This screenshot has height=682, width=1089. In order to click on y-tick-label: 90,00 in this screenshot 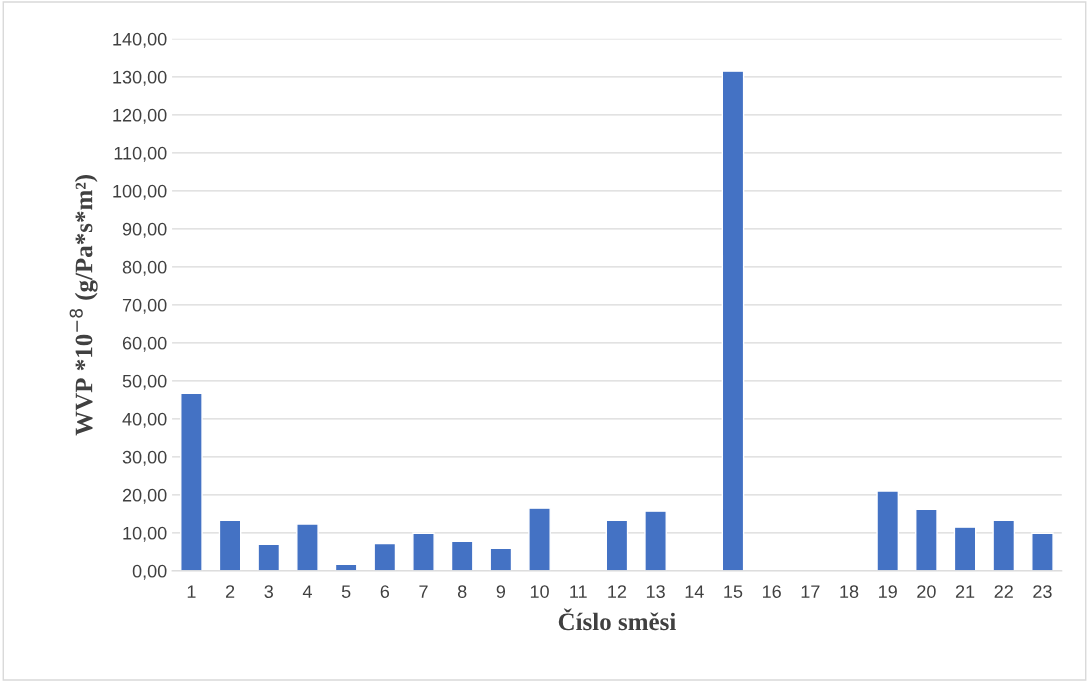, I will do `click(144, 230)`.